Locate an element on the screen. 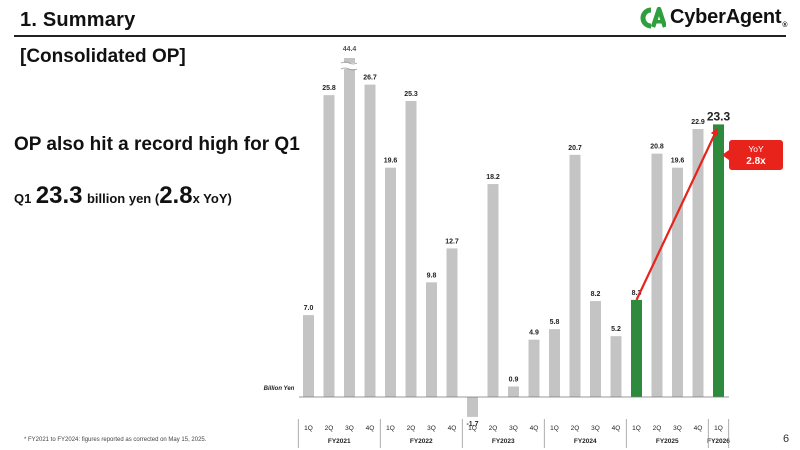 The height and width of the screenshot is (450, 800). x-tick-label-7: 4Q is located at coordinates (452, 428).